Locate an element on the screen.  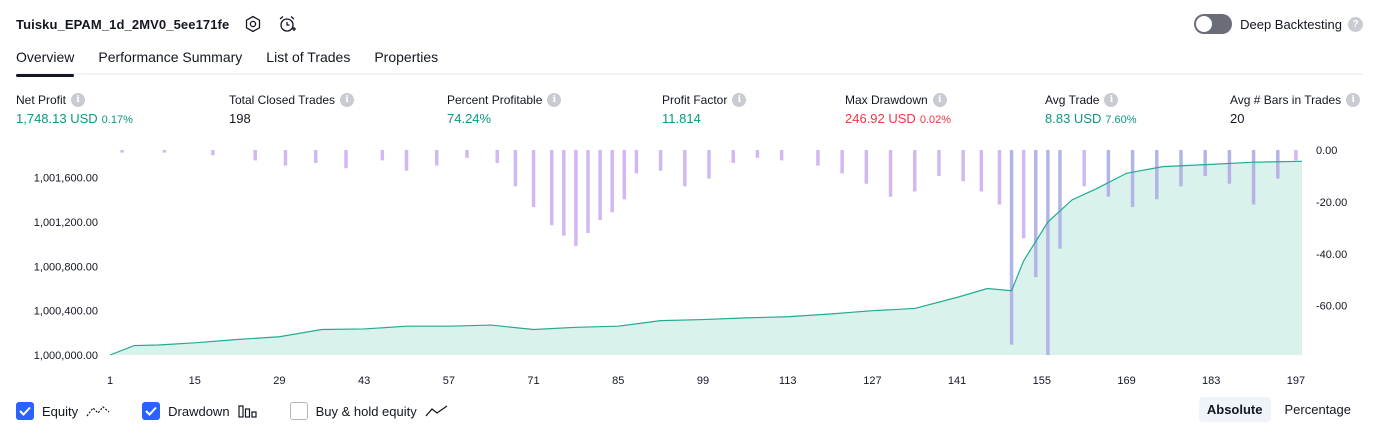
left-axis-tick-label: 1,001,600.00 is located at coordinates (66, 179).